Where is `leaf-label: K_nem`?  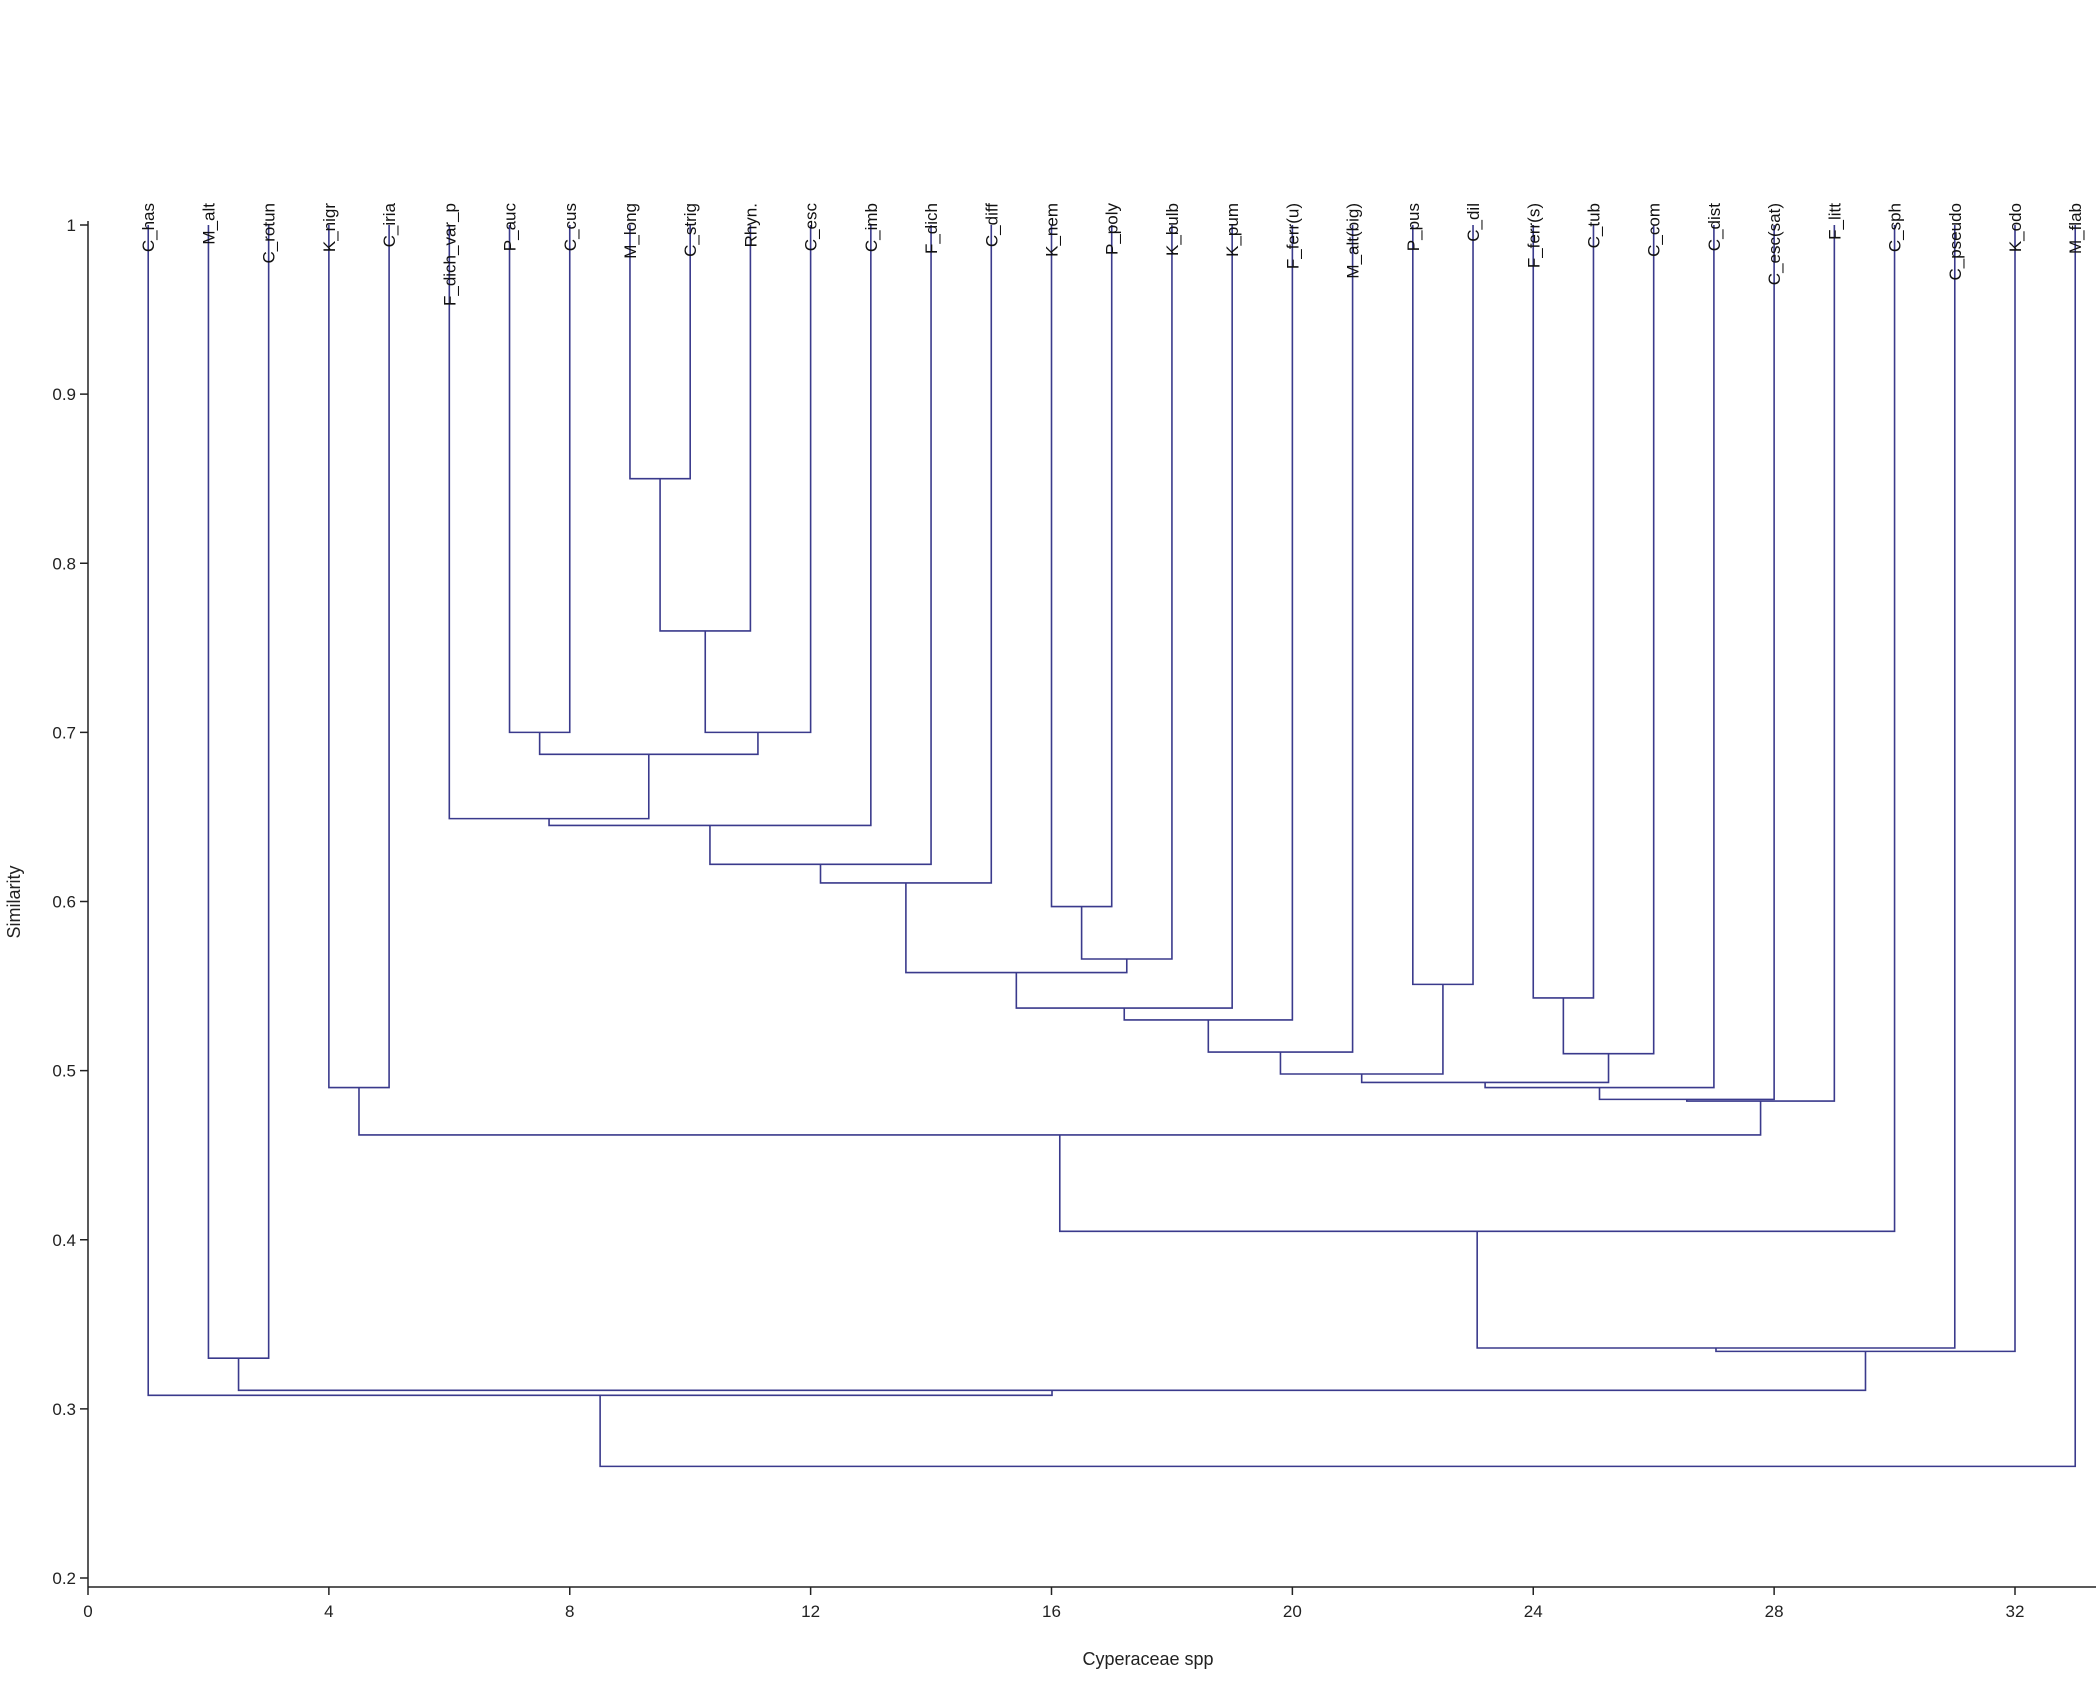 leaf-label: K_nem is located at coordinates (1052, 230).